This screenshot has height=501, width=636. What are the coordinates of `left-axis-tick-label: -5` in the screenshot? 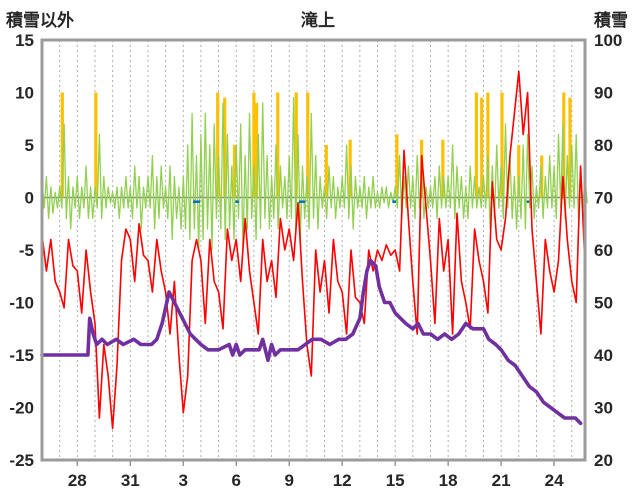 It's located at (26, 250).